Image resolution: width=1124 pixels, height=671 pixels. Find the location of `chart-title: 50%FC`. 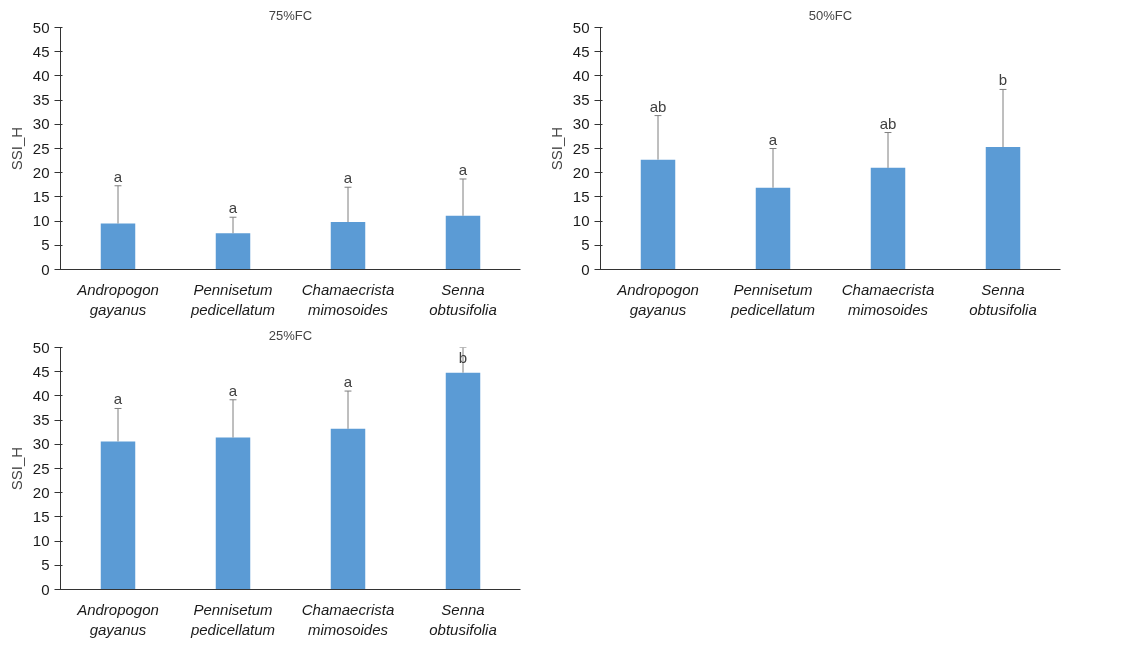

chart-title: 50%FC is located at coordinates (830, 15).